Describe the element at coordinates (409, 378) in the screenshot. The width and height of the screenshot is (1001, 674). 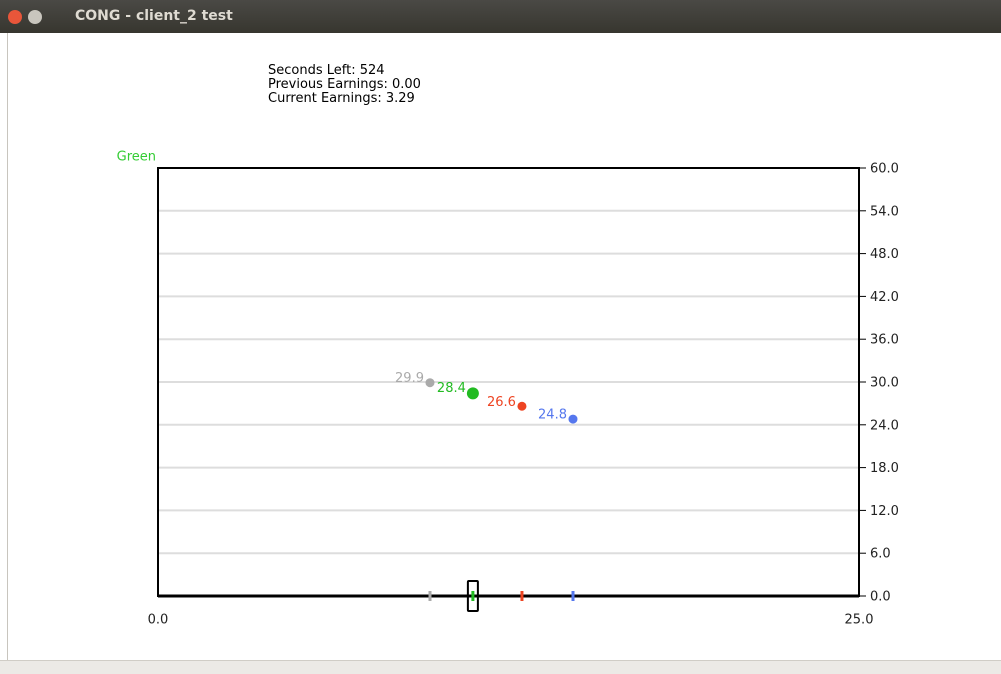
I see `point-label: 29.9` at that location.